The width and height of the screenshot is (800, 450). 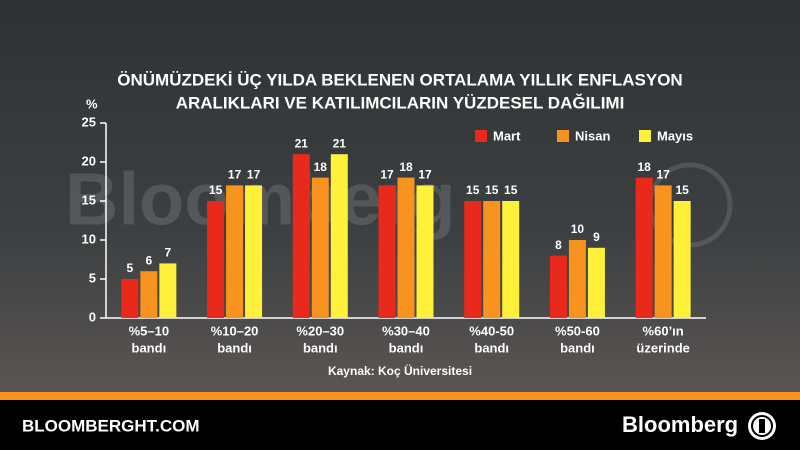 I want to click on y-tick-label: 25, so click(x=89, y=121).